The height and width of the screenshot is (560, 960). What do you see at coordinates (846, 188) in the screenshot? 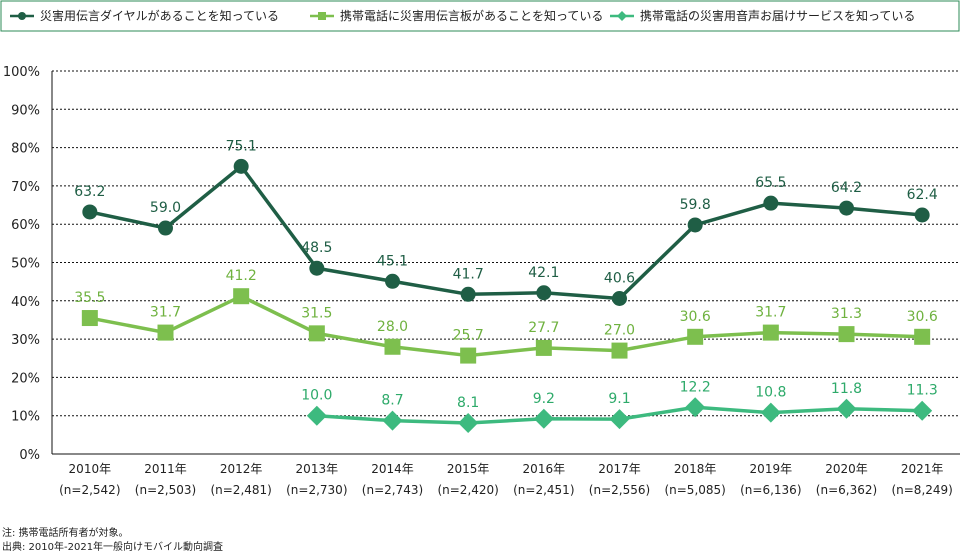
I see `data-label: 64.2` at bounding box center [846, 188].